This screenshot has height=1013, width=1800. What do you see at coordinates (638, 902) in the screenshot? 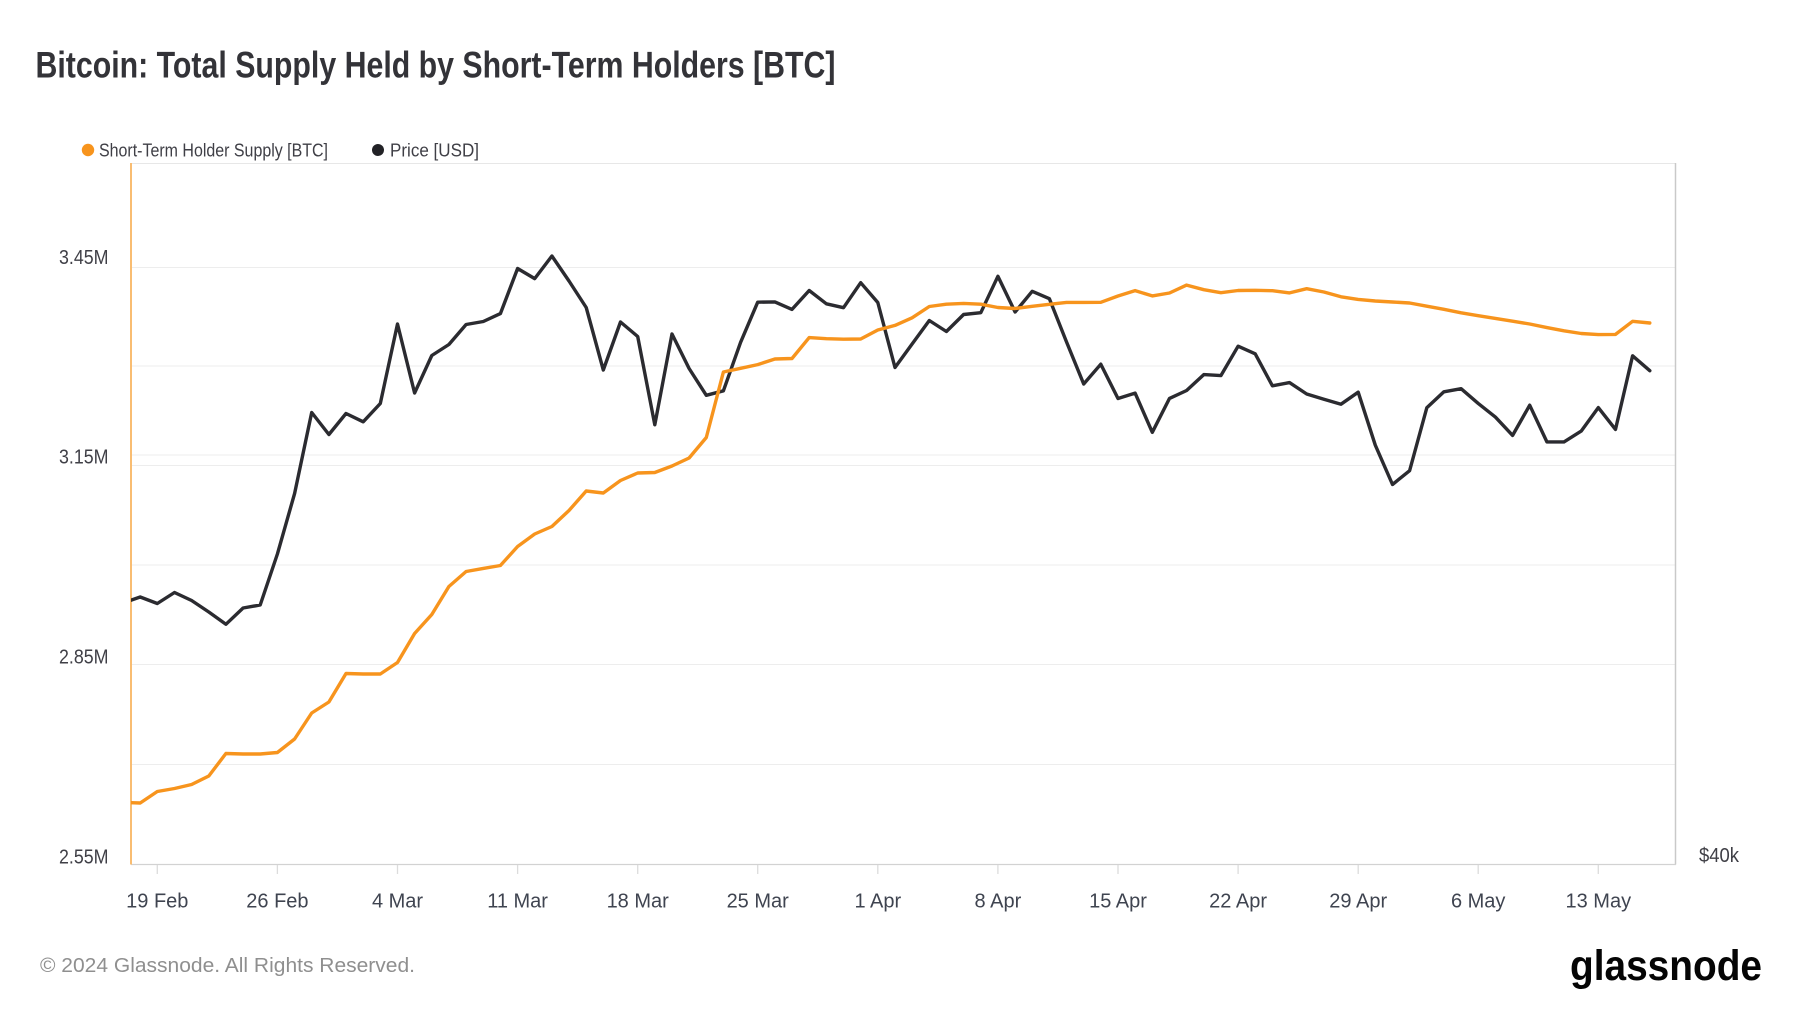
I see `svg-text: 18 Mar` at bounding box center [638, 902].